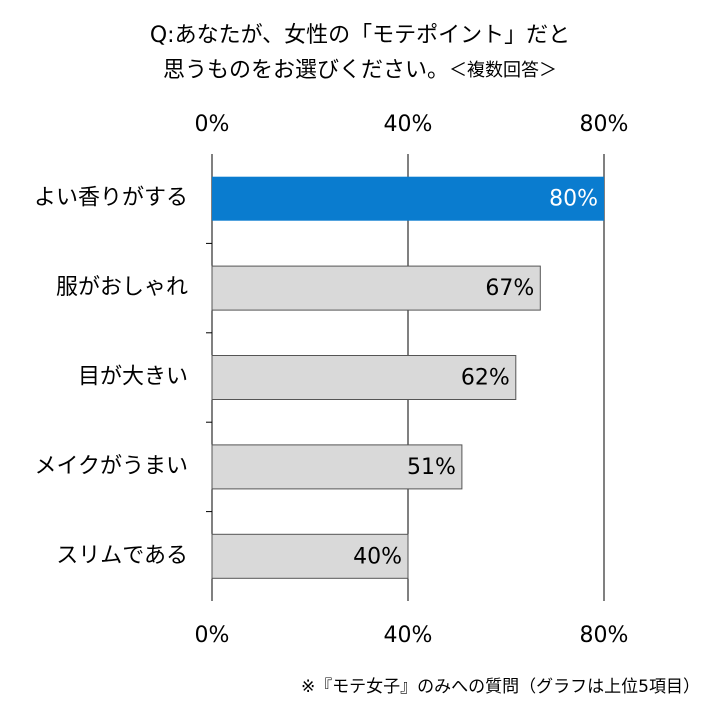 This screenshot has width=720, height=715. Describe the element at coordinates (133, 377) in the screenshot. I see `y-tick-label: 目が大きい` at that location.